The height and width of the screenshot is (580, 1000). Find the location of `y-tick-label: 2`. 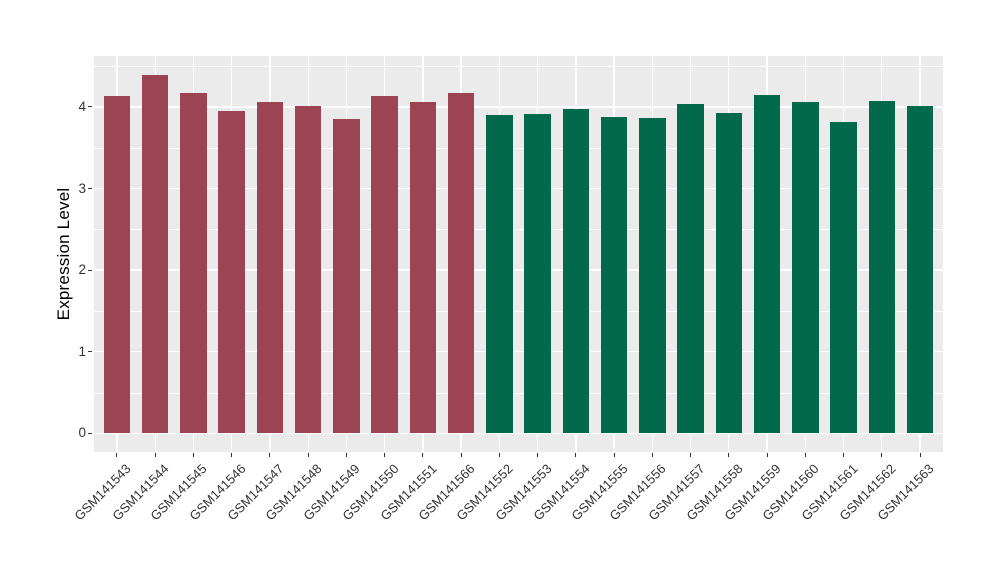

y-tick-label: 2 is located at coordinates (82, 270).